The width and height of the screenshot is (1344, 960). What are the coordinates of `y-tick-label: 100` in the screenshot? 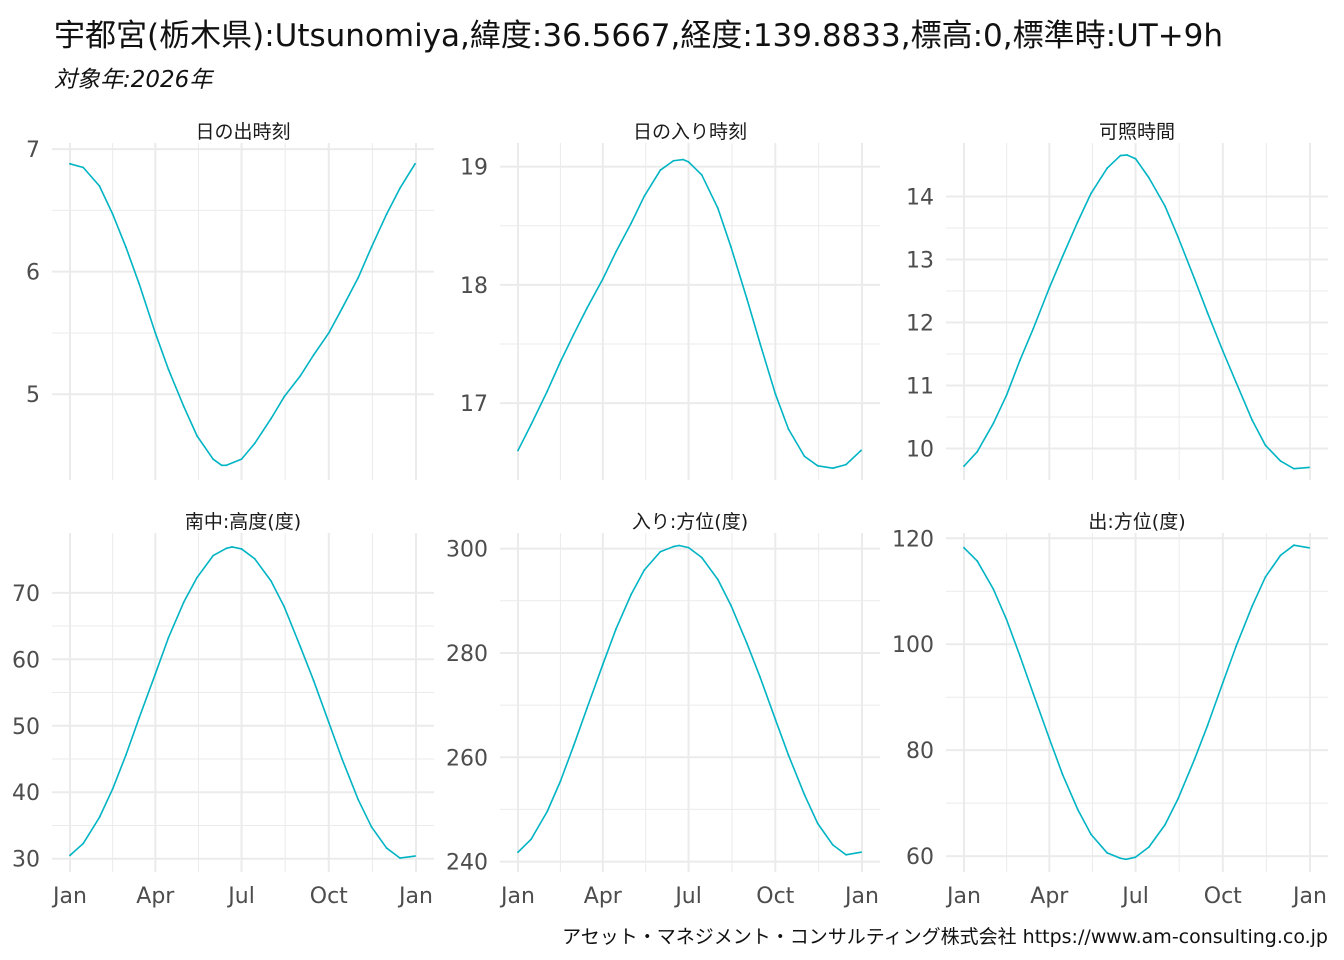 It's located at (913, 645).